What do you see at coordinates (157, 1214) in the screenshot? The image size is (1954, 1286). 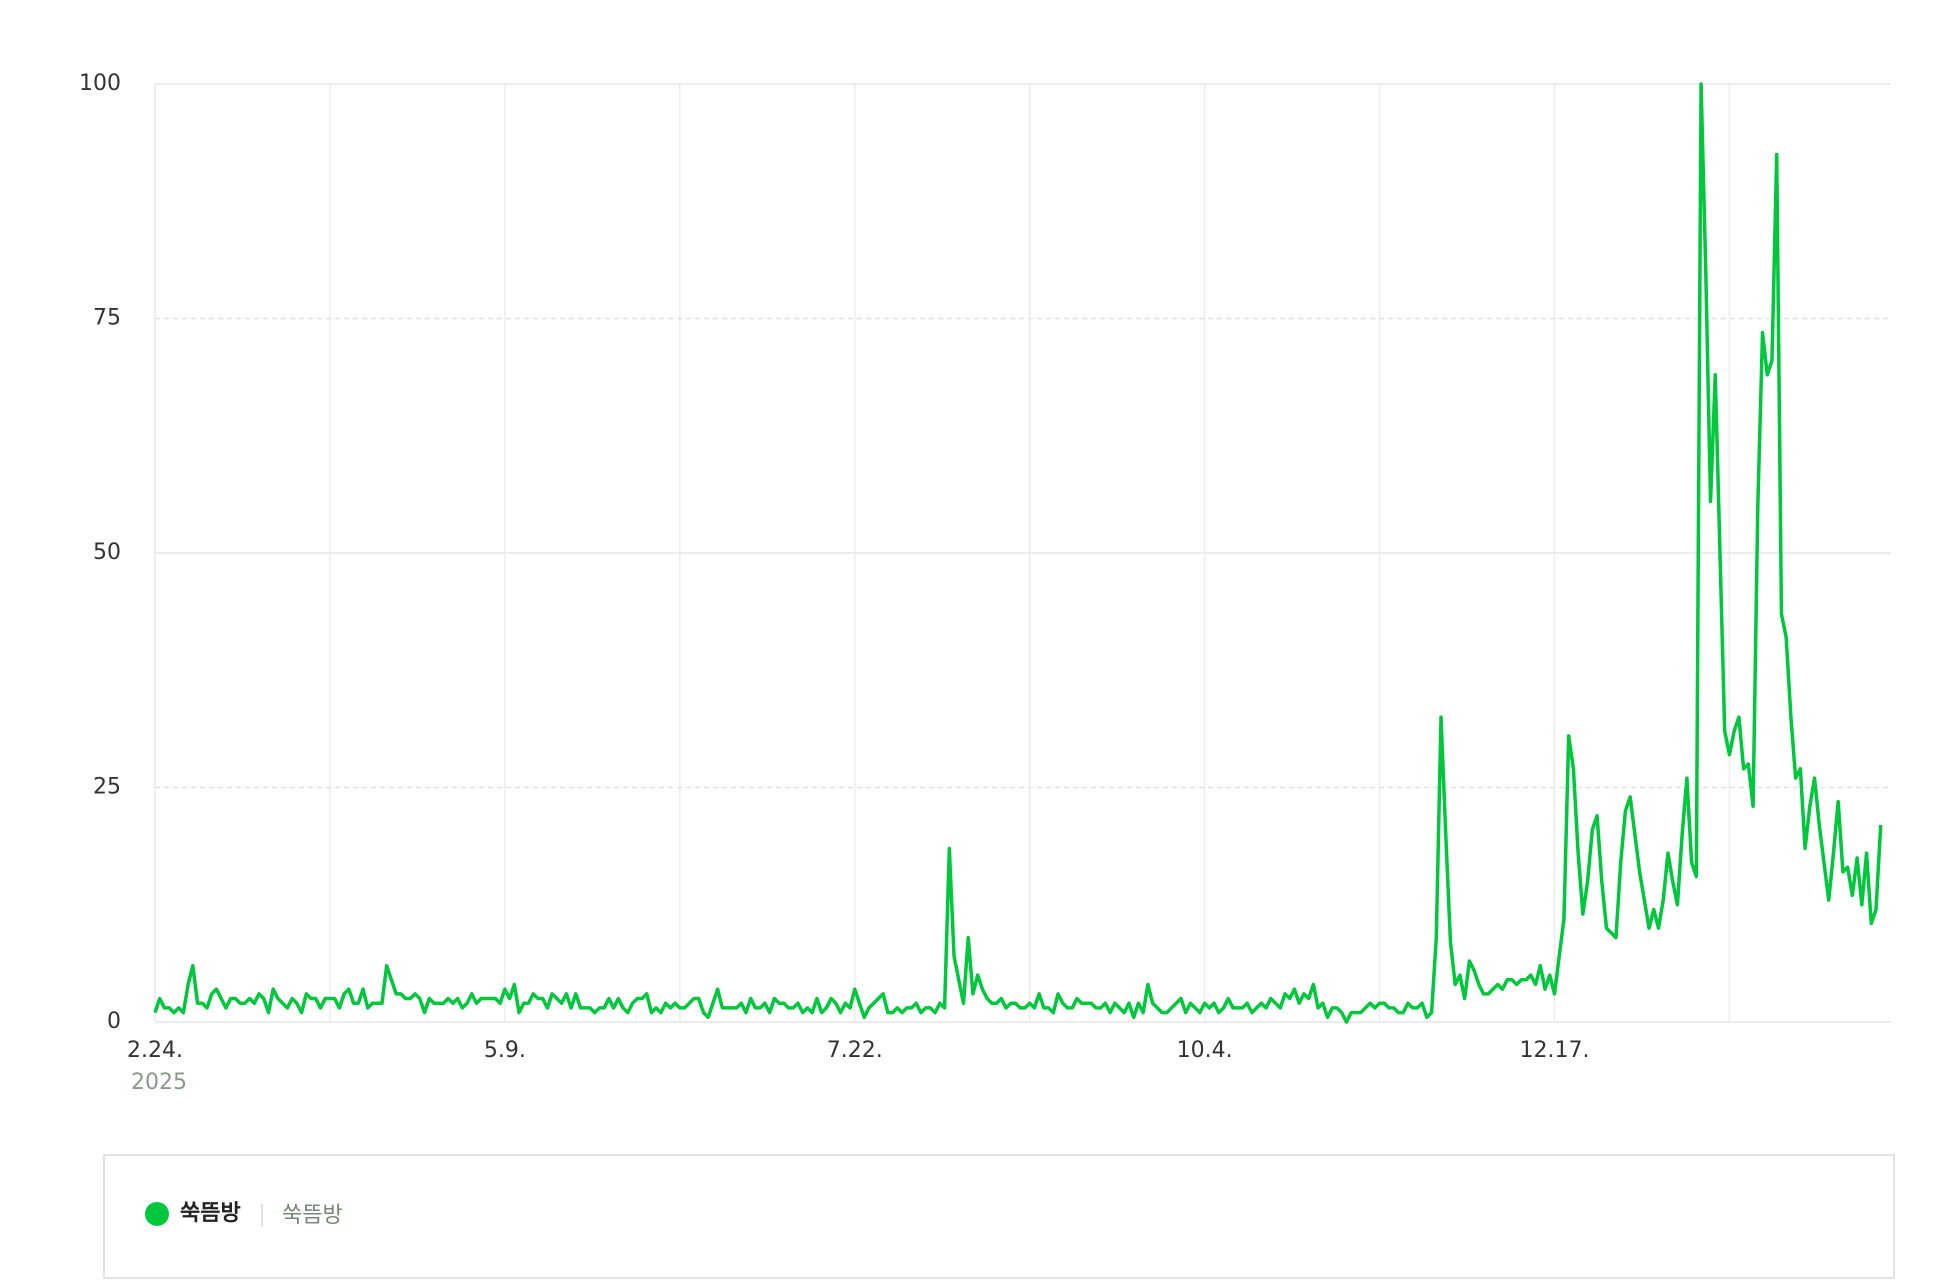 I see `legend-marker` at bounding box center [157, 1214].